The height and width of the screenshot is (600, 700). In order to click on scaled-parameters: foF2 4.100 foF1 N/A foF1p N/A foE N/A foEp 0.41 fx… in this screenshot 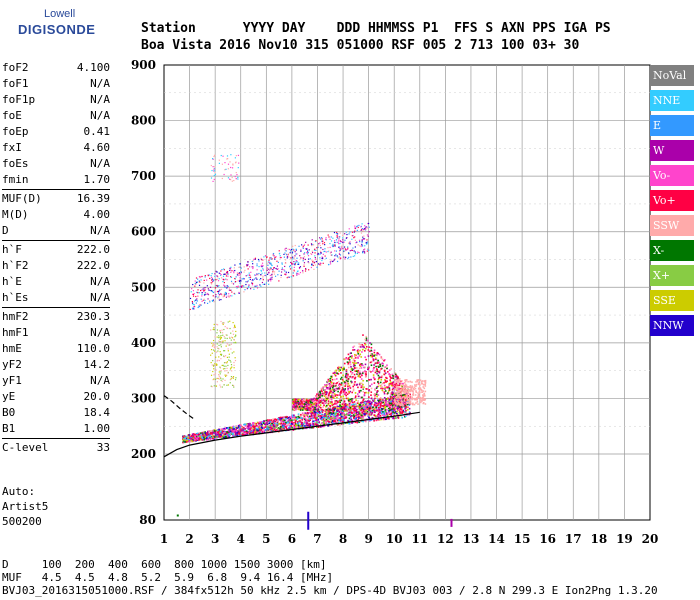, I will do `click(56, 258)`.